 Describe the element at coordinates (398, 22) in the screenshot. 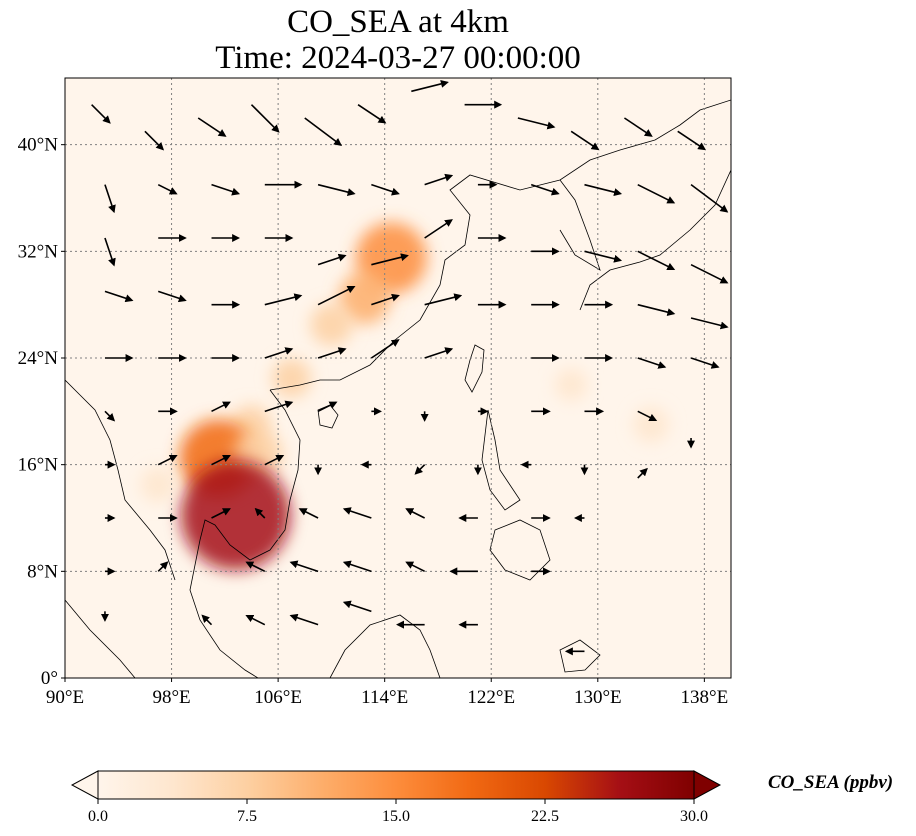

I see `map-title: CO_SEA at 4km` at that location.